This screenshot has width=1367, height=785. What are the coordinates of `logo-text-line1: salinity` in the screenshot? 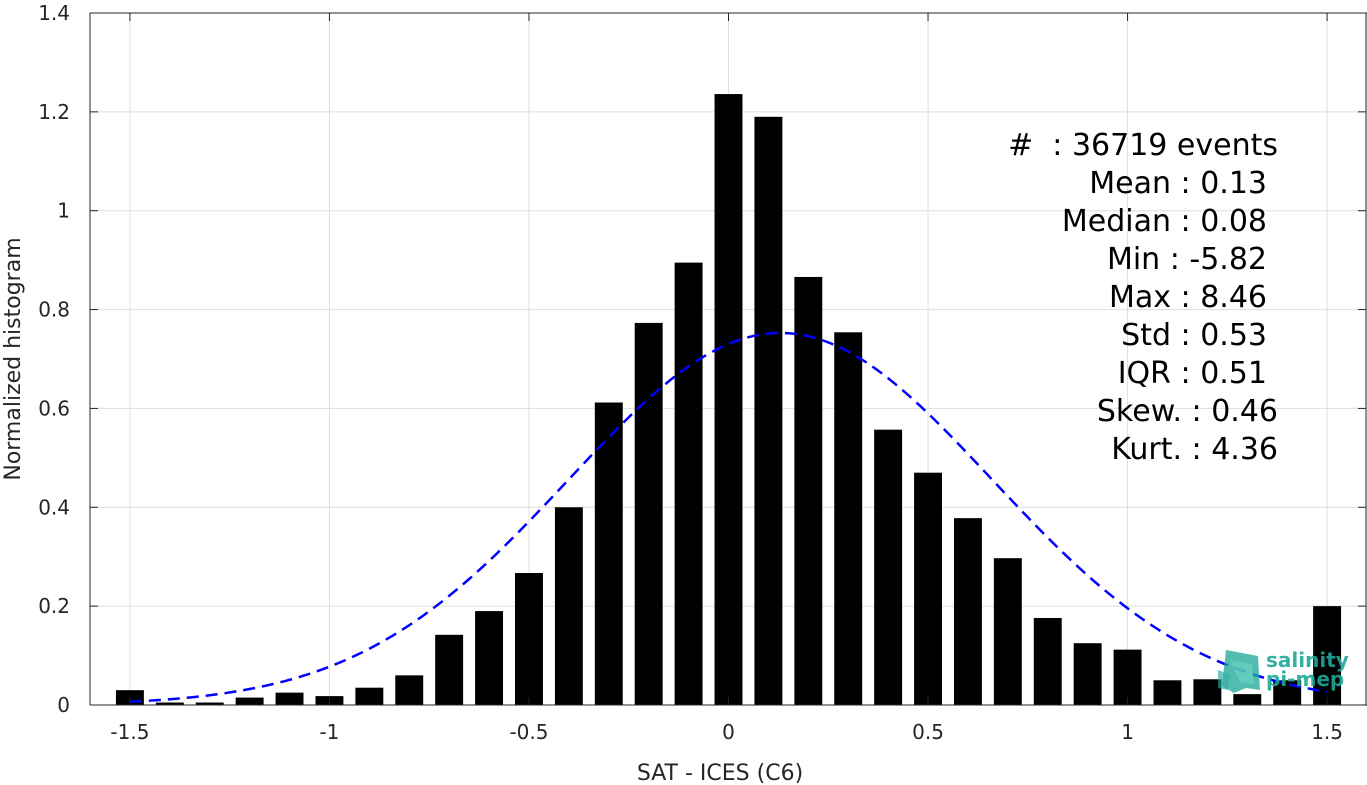 It's located at (1307, 660).